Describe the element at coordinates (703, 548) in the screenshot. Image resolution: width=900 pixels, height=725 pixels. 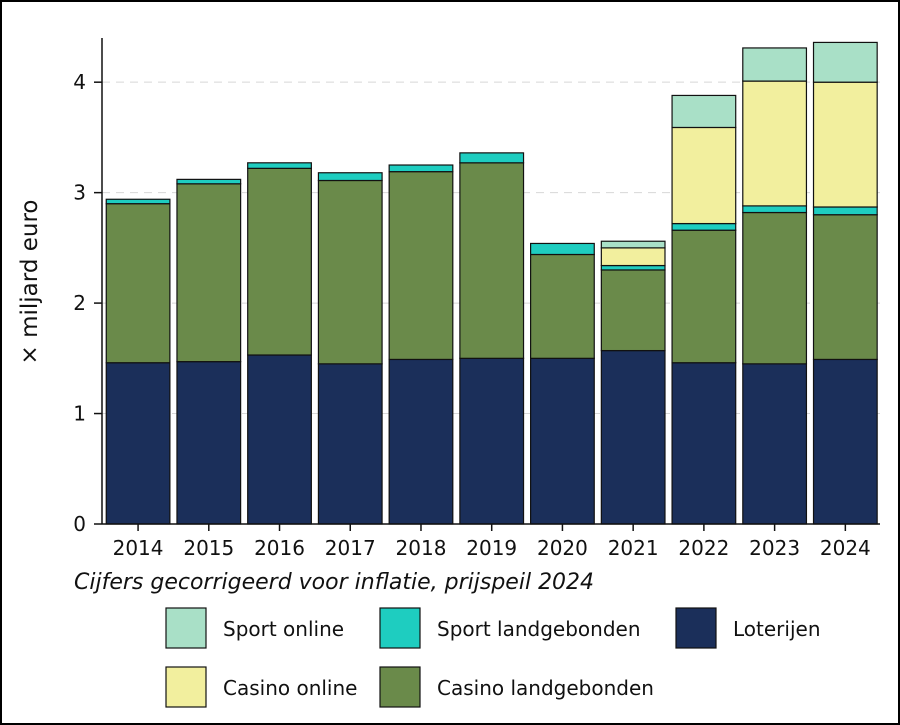
I see `x-tick-label: 2022` at that location.